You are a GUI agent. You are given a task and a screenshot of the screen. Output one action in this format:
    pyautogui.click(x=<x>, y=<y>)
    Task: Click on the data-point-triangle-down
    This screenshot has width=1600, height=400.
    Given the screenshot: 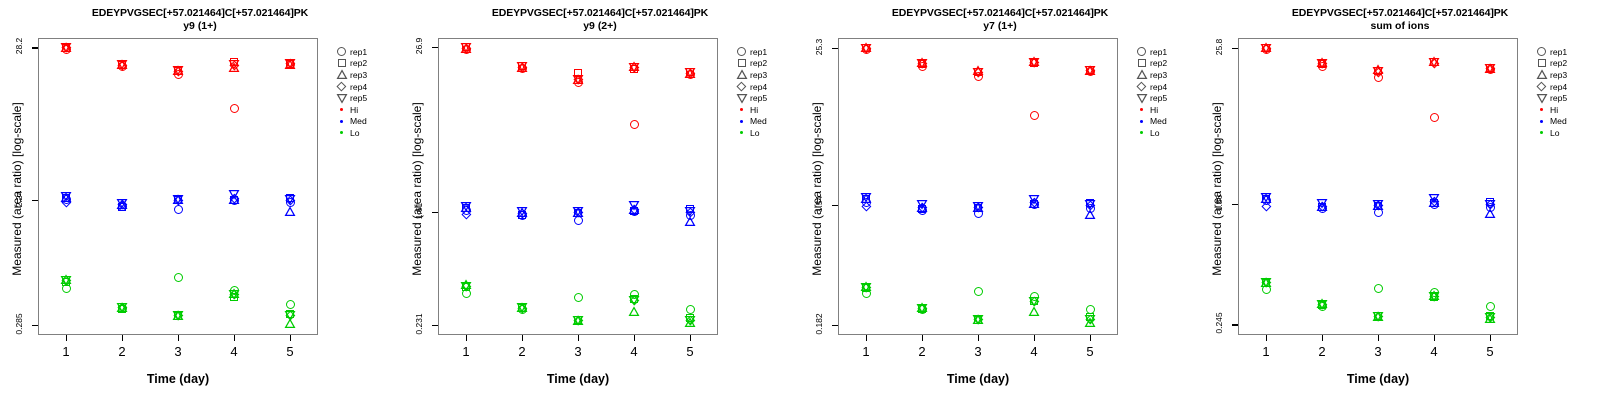 What is the action you would take?
    pyautogui.click(x=741, y=98)
    